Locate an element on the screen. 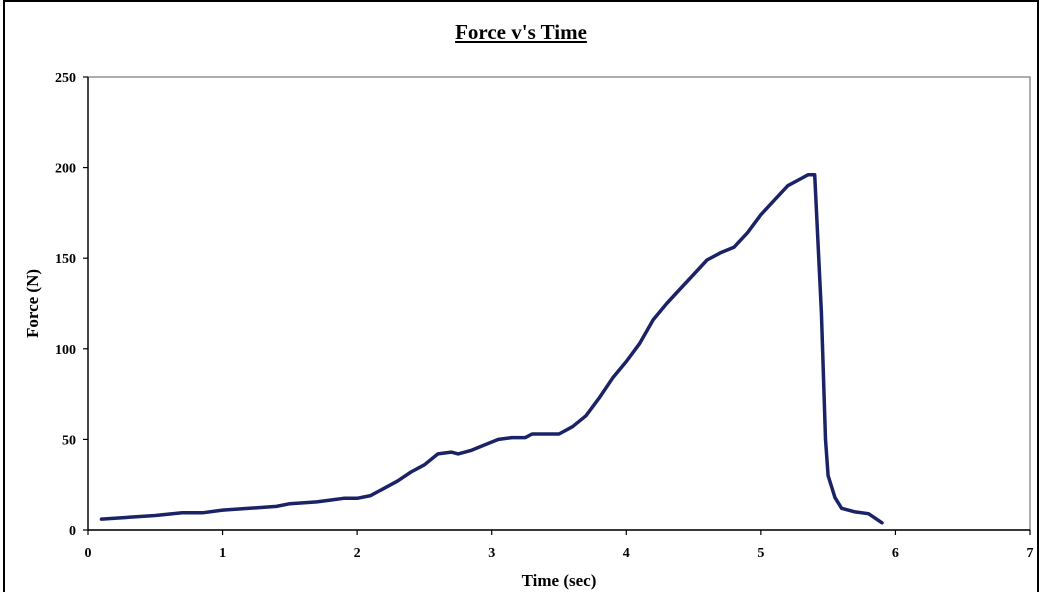 The image size is (1042, 595). y-tick-label: 100 is located at coordinates (65, 350).